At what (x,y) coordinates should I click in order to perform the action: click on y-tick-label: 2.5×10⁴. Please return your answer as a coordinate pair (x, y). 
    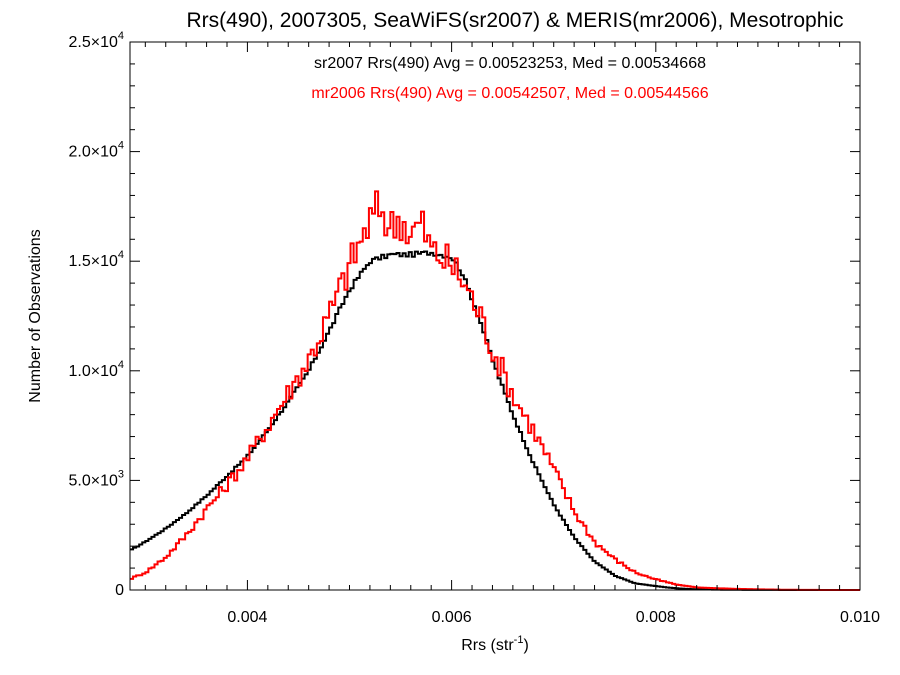
    Looking at the image, I should click on (96, 40).